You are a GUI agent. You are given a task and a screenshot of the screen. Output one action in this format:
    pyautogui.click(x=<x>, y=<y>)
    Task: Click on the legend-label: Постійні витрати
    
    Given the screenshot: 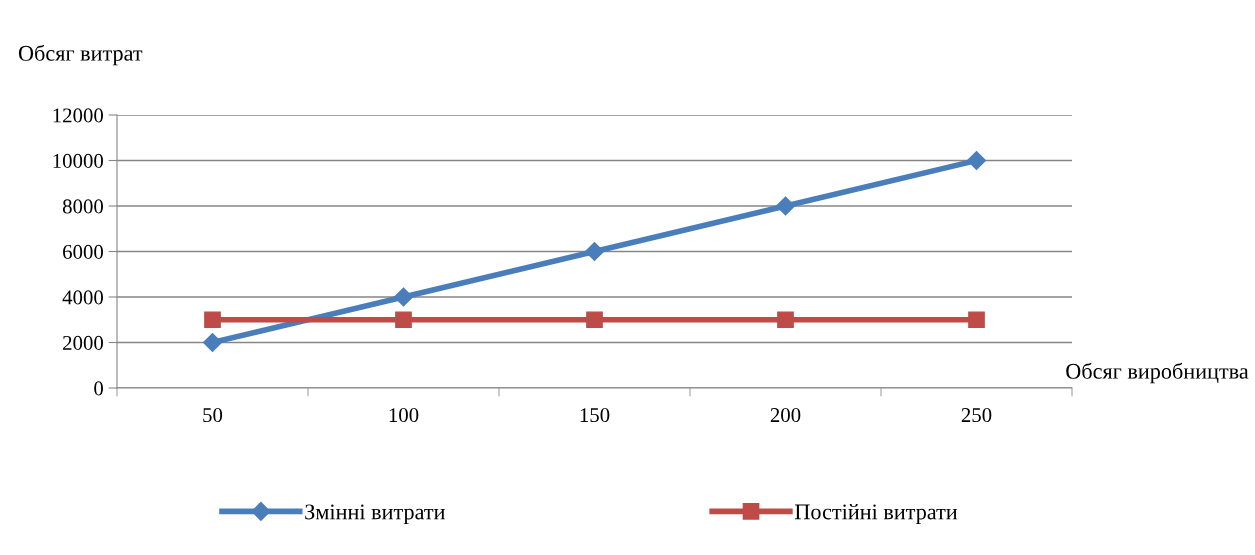 What is the action you would take?
    pyautogui.click(x=876, y=513)
    